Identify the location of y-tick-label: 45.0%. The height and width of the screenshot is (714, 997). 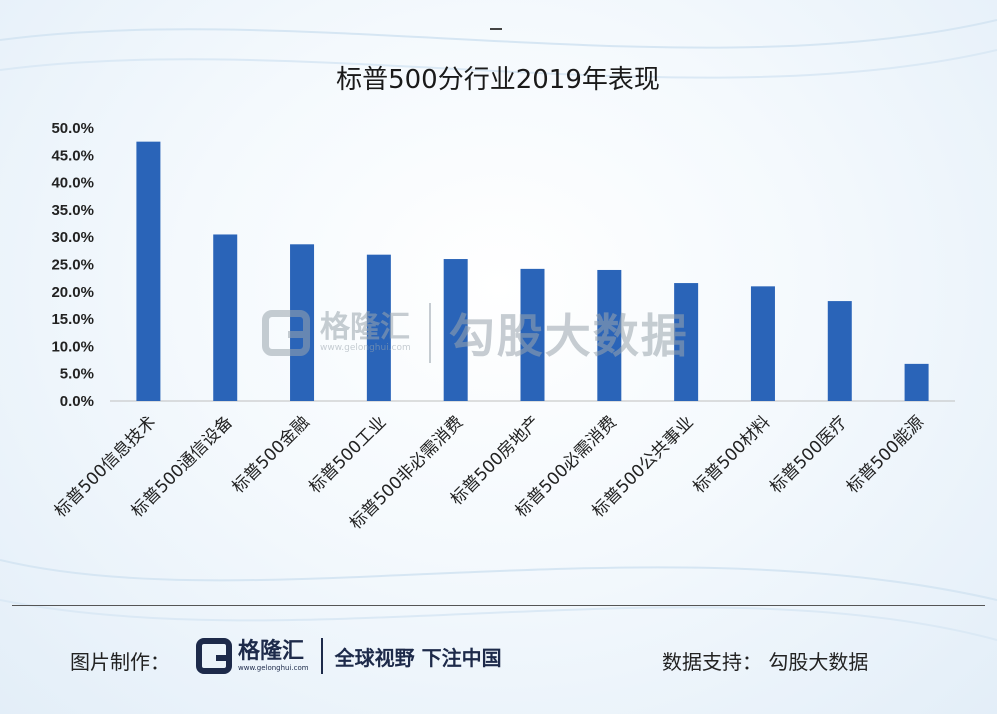
(72, 155).